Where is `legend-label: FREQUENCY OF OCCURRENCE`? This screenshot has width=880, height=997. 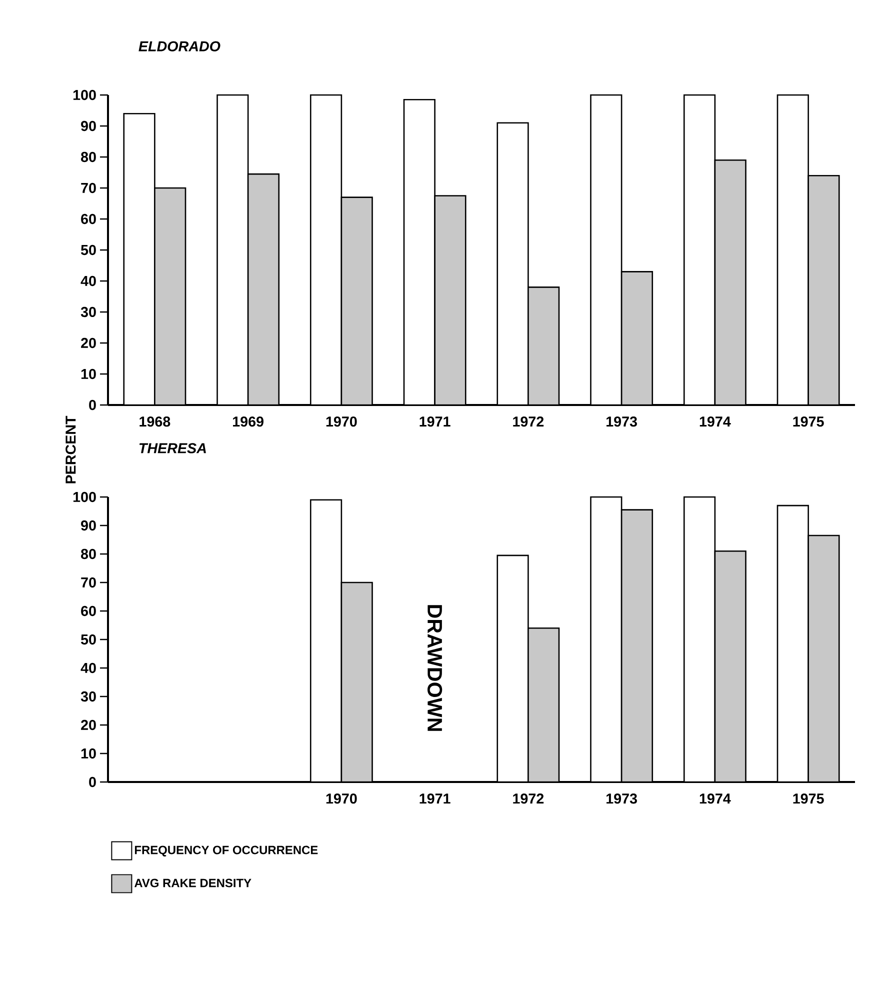
legend-label: FREQUENCY OF OCCURRENCE is located at coordinates (226, 851).